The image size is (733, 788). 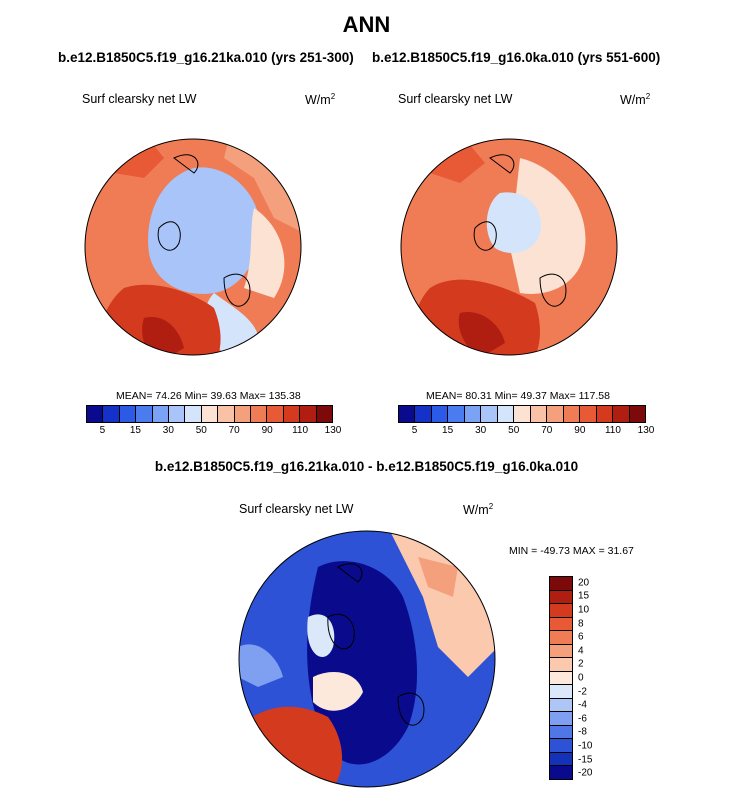 What do you see at coordinates (513, 222) in the screenshot?
I see `right-region-arctic` at bounding box center [513, 222].